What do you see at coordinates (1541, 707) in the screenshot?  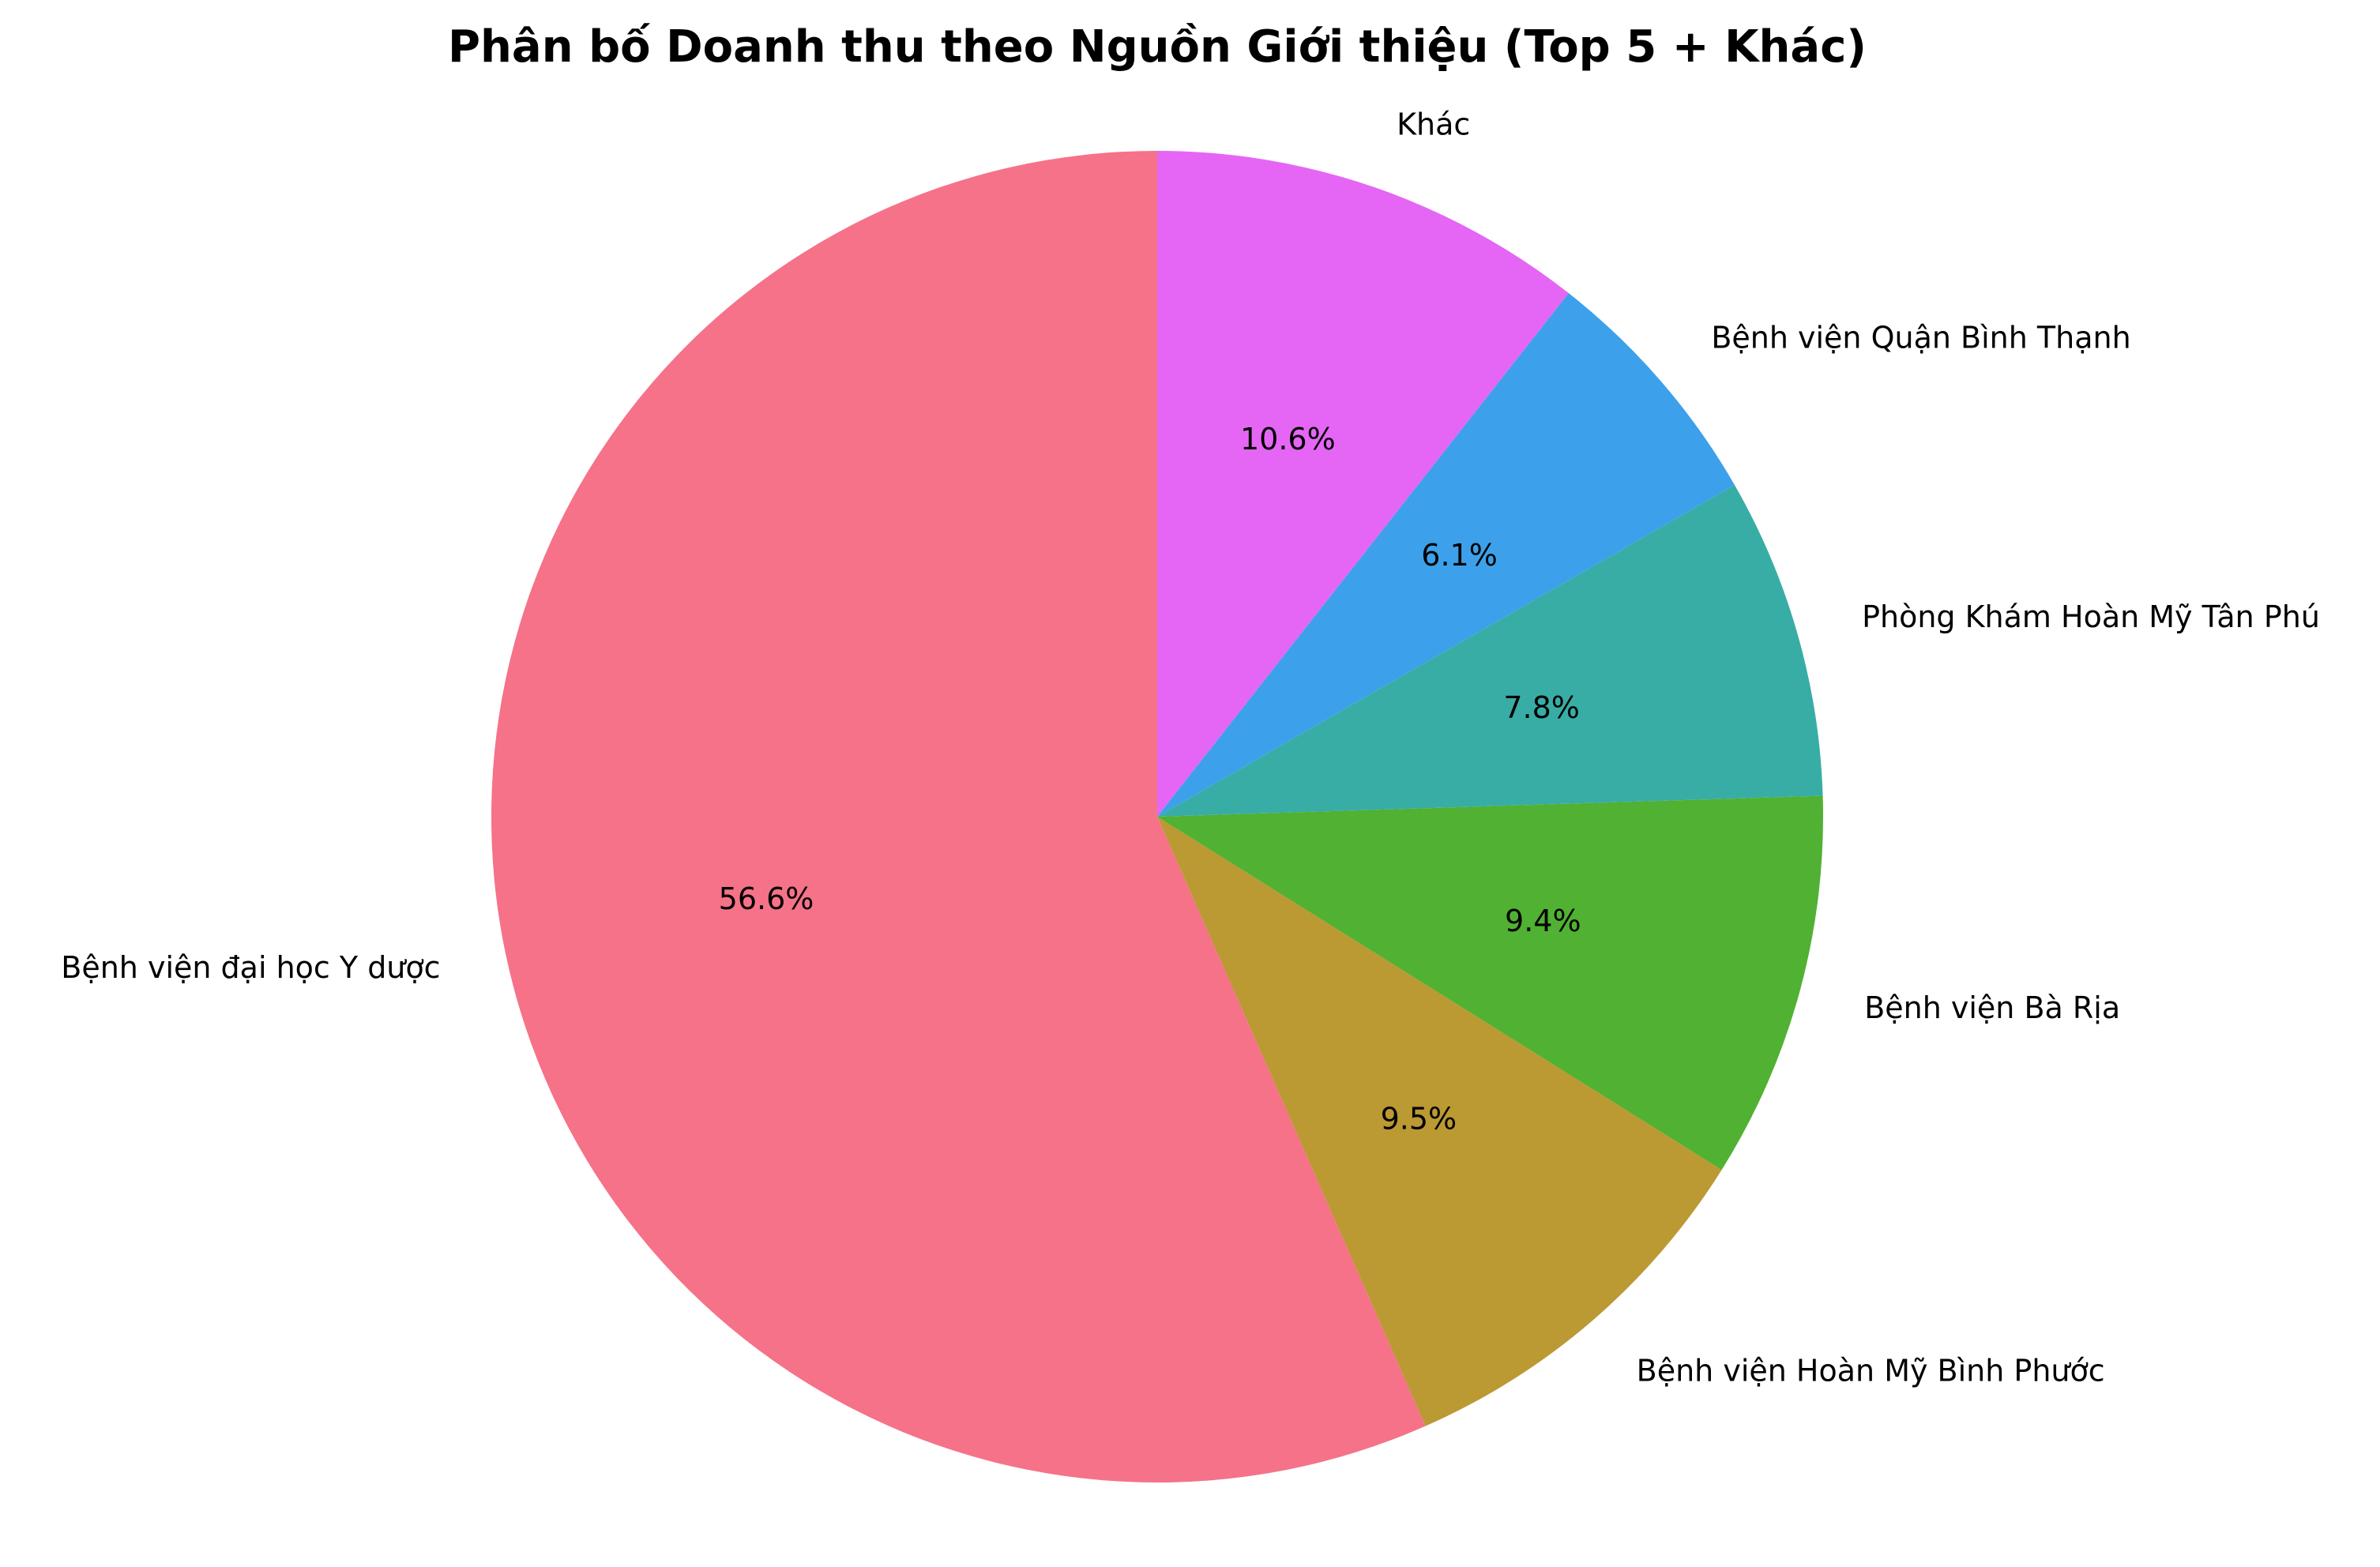 I see `slice-percent-phong-kham-hoan-my-tan-phu: 7.8%` at bounding box center [1541, 707].